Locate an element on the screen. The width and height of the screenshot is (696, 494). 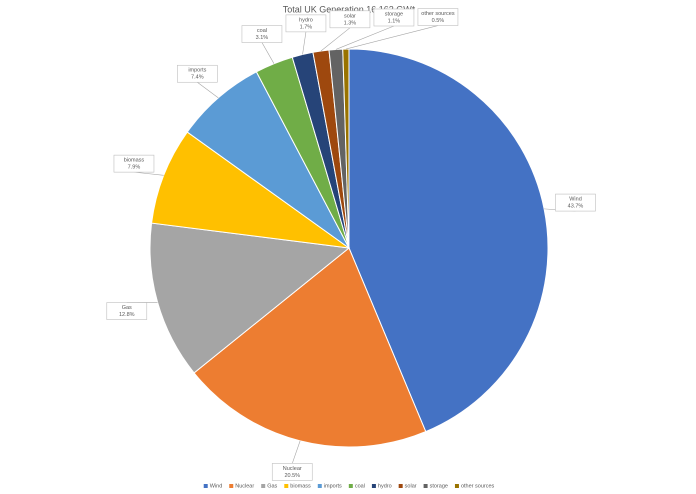
data-label-name: imports is located at coordinates (197, 71).